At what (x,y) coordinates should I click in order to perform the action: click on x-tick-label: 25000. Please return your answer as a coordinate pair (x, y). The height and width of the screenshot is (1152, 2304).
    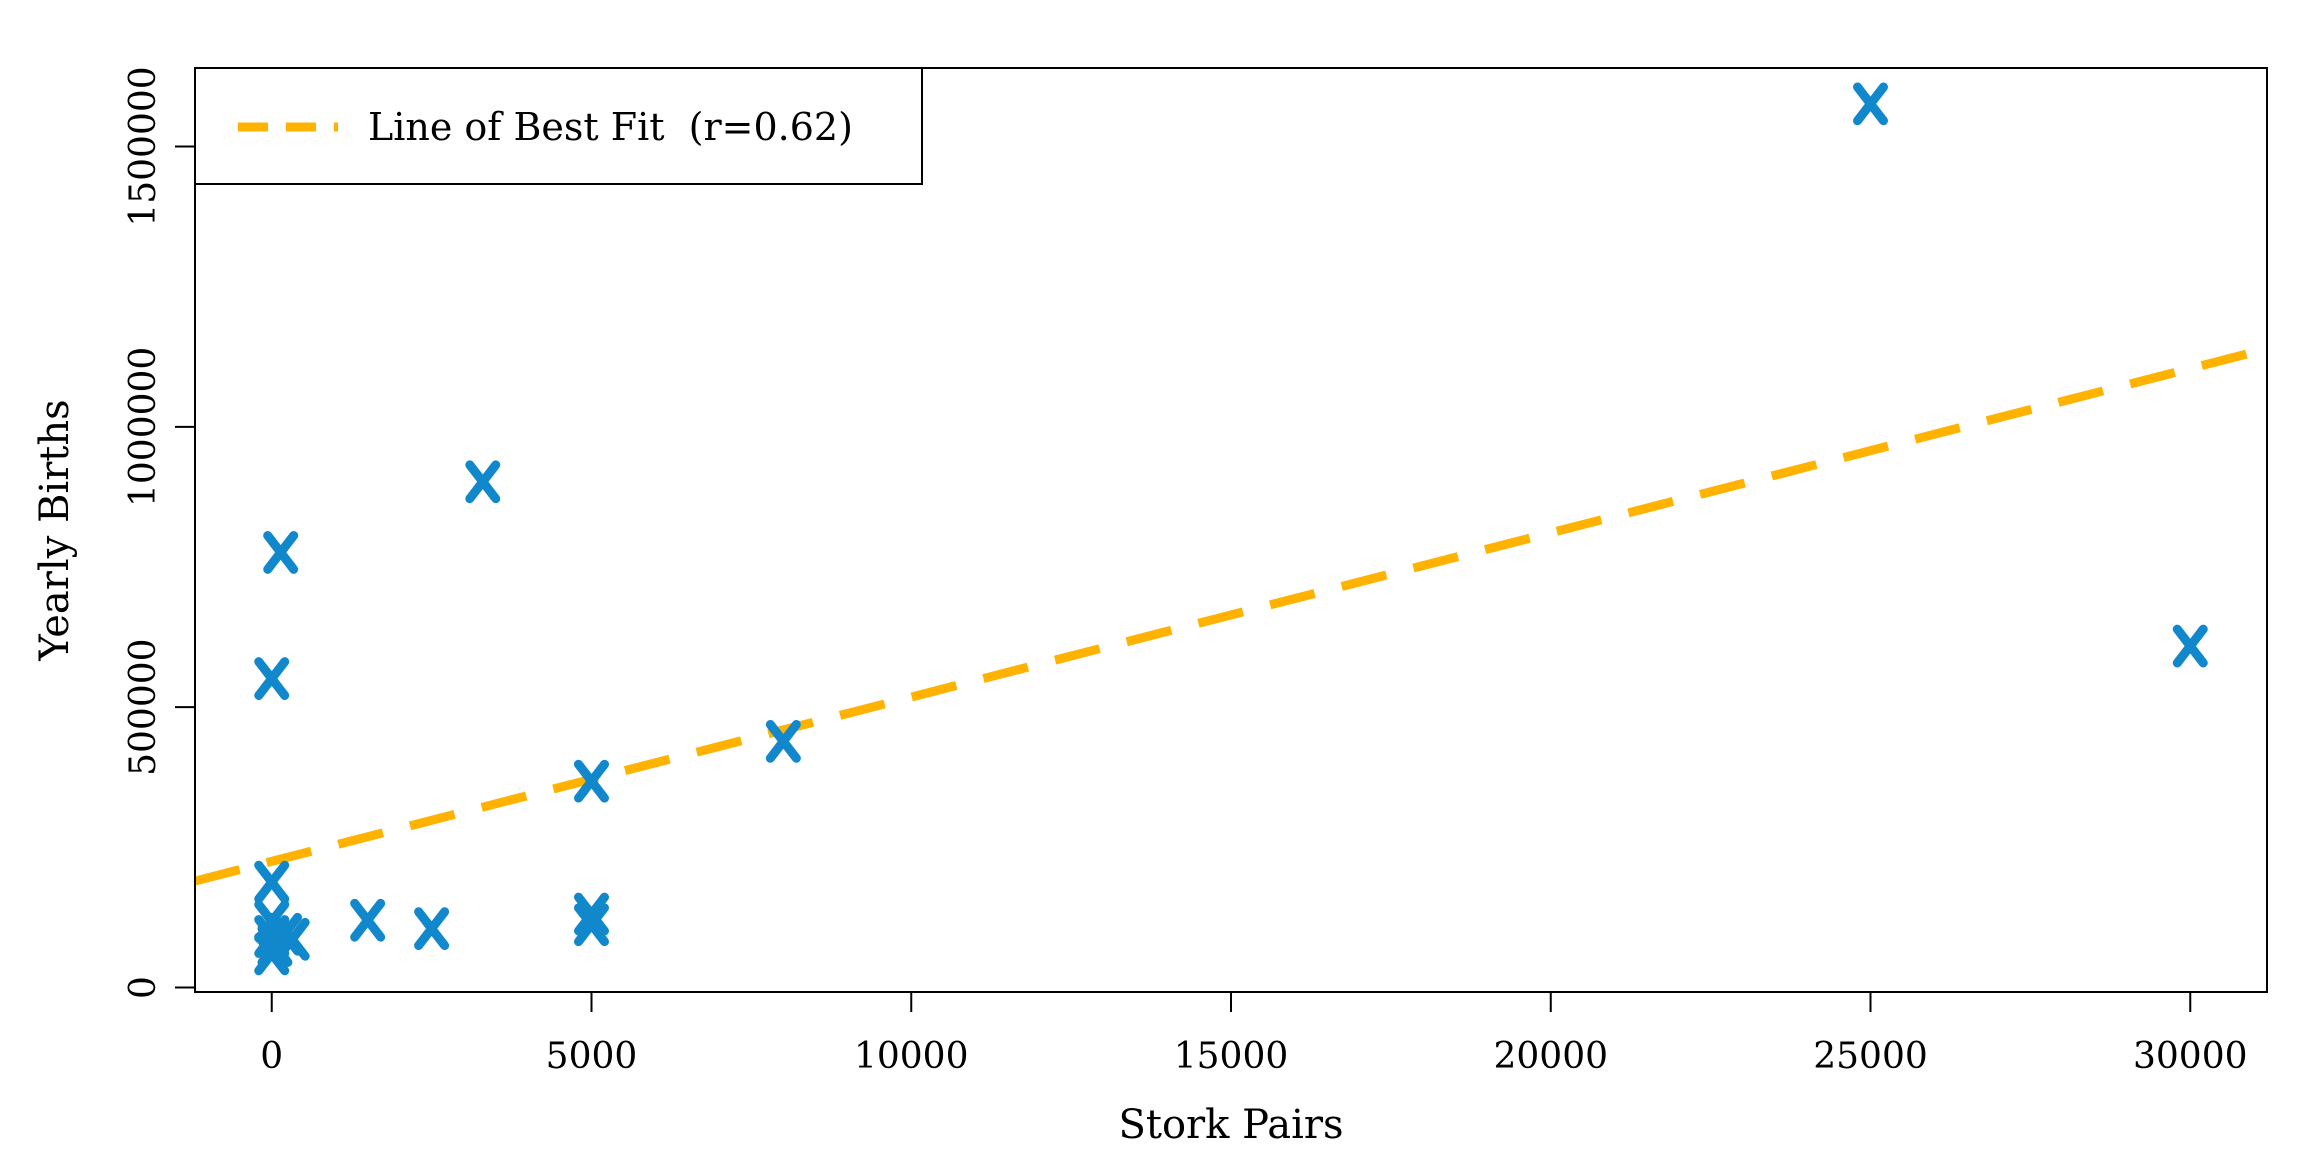
    Looking at the image, I should click on (1870, 1056).